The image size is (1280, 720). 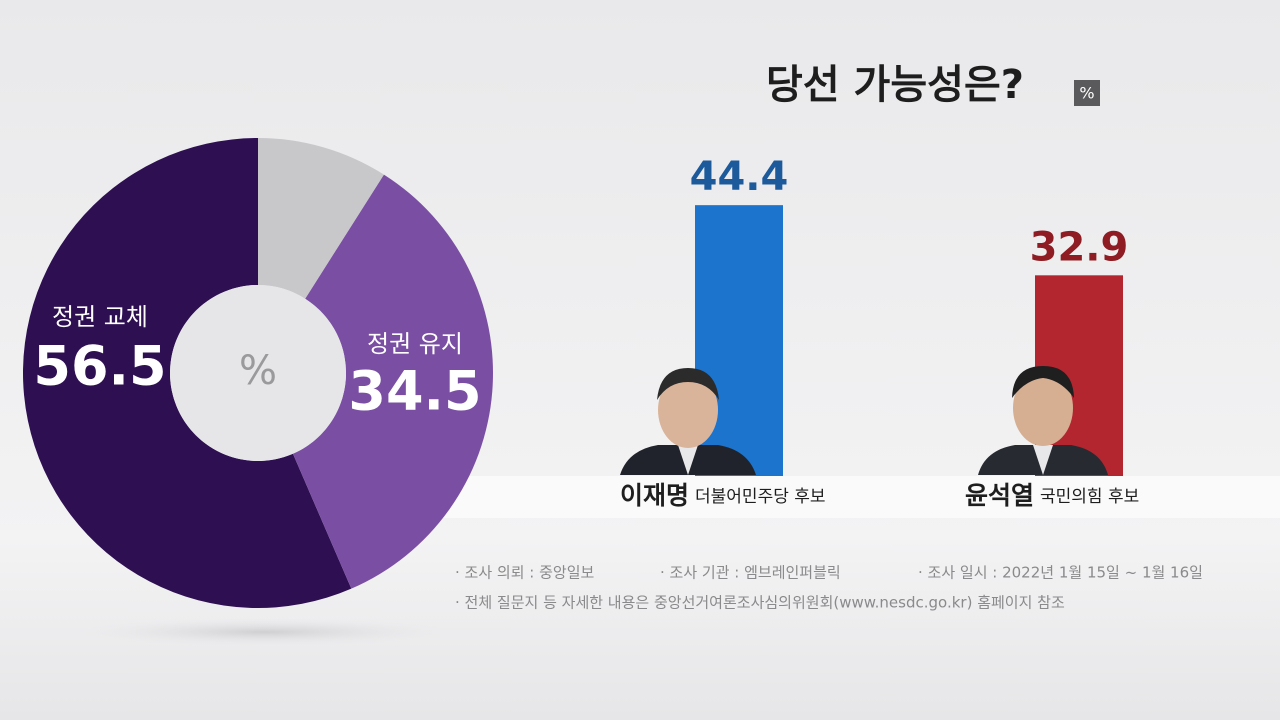 I want to click on candidate-name: 윤석열 국민의힘 후보, so click(x=1052, y=495).